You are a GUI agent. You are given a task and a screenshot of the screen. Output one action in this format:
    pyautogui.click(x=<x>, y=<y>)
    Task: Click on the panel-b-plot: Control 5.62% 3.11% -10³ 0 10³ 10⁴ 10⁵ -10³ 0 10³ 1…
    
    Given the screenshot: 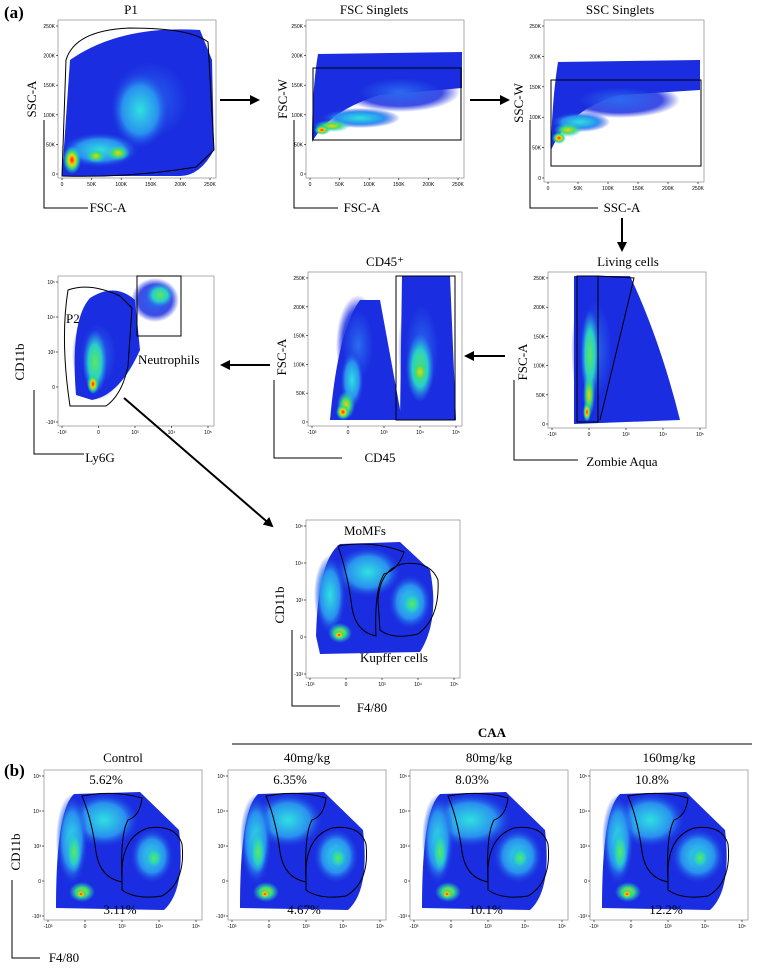 What is the action you would take?
    pyautogui.click(x=117, y=840)
    